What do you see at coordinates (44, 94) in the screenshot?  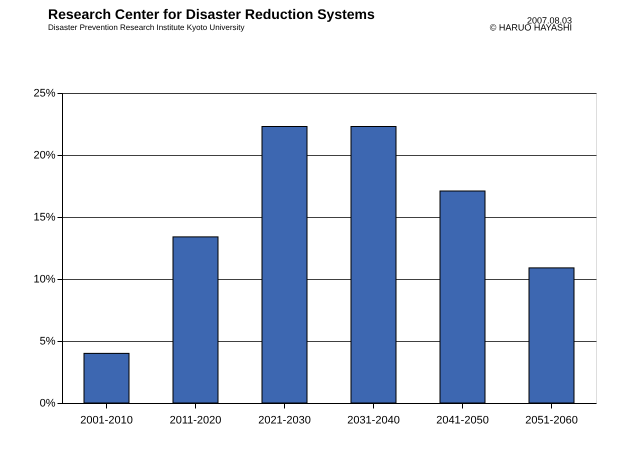 I see `y-tick-label: 25%` at bounding box center [44, 94].